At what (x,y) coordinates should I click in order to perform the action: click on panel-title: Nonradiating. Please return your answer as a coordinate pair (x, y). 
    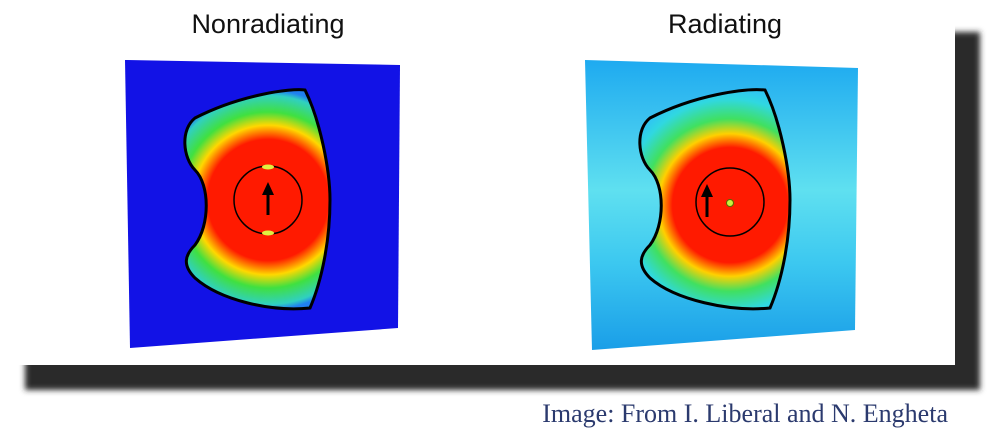
    Looking at the image, I should click on (267, 24).